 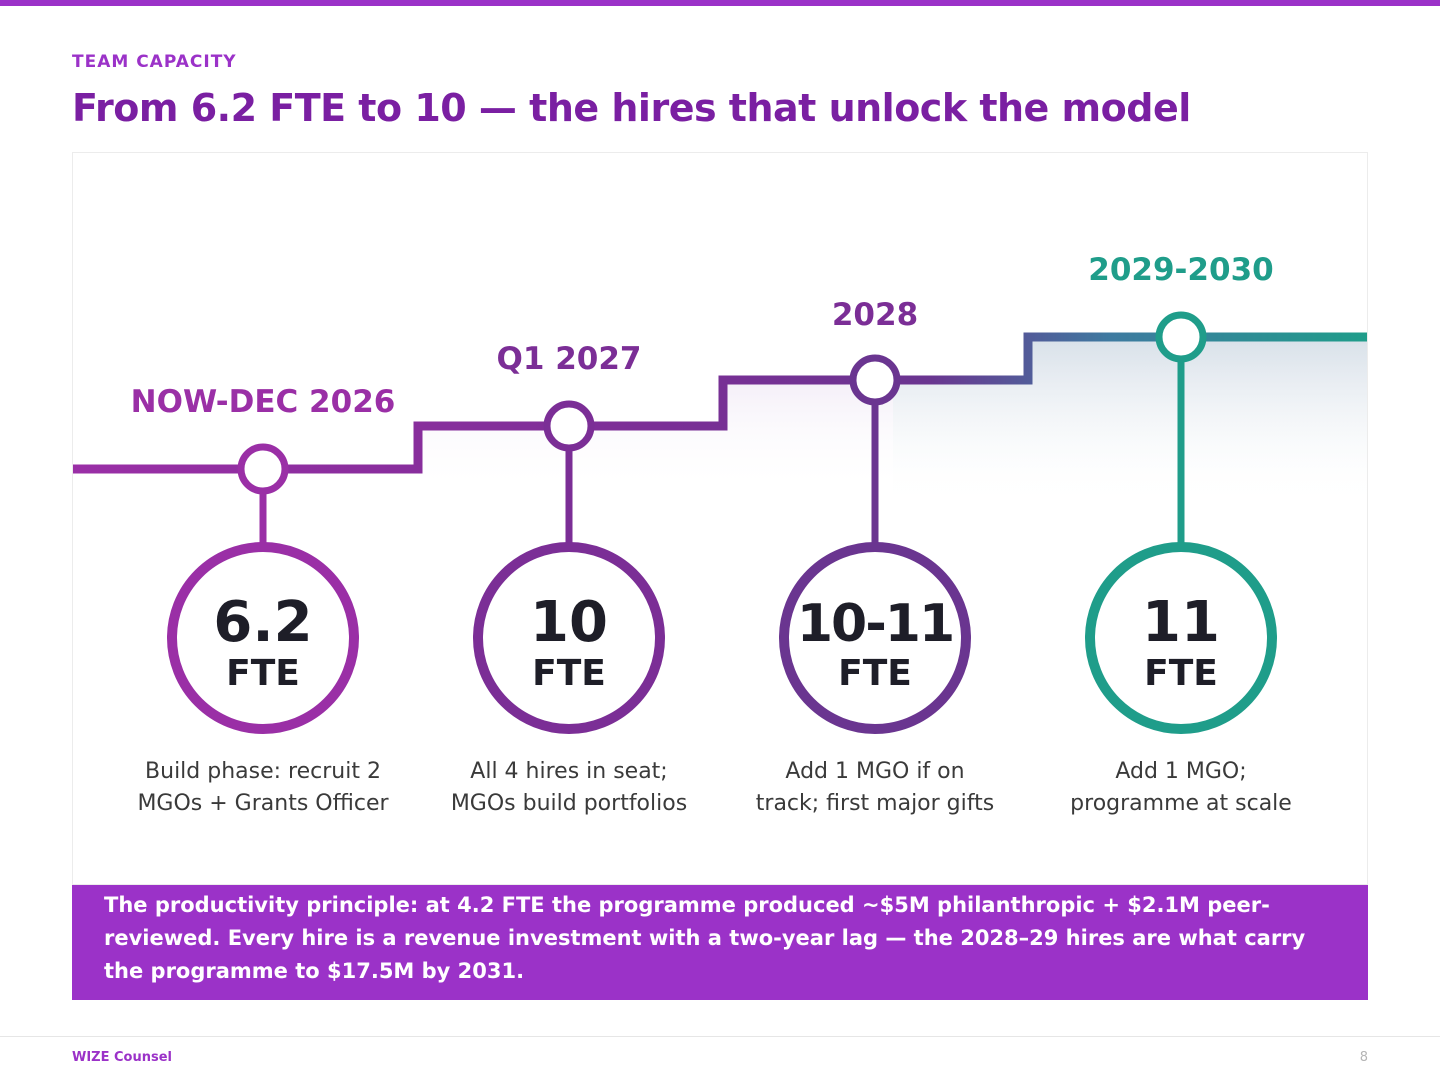 What do you see at coordinates (1181, 622) in the screenshot?
I see `fte-value: 11` at bounding box center [1181, 622].